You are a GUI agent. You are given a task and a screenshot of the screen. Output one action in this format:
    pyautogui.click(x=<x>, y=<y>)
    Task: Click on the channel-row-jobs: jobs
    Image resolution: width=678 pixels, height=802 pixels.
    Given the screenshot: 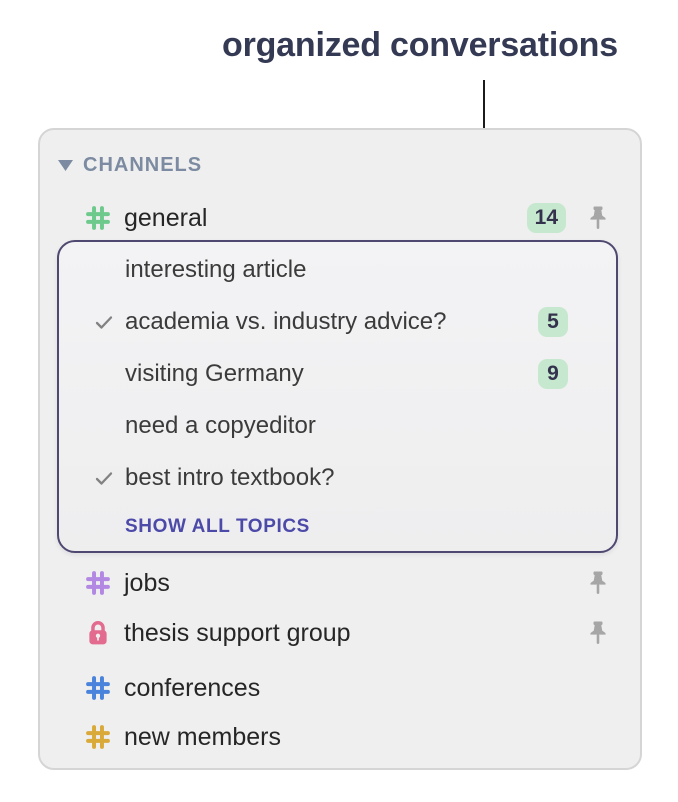 What is the action you would take?
    pyautogui.click(x=347, y=583)
    